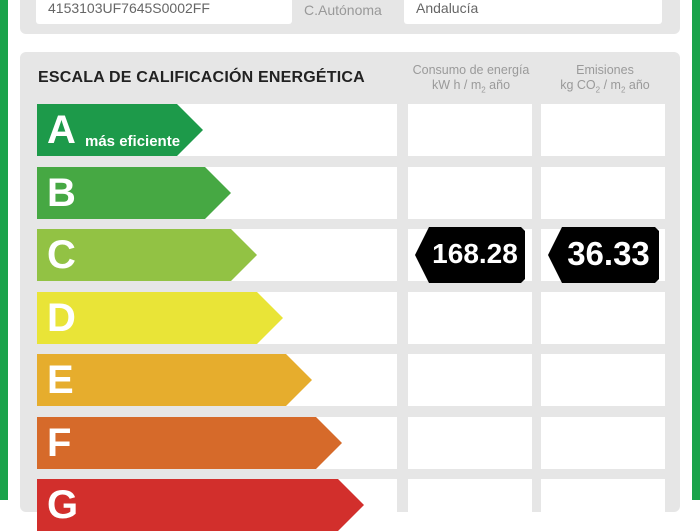 This screenshot has height=531, width=700. What do you see at coordinates (483, 90) in the screenshot?
I see `energy-header-sub: 2` at bounding box center [483, 90].